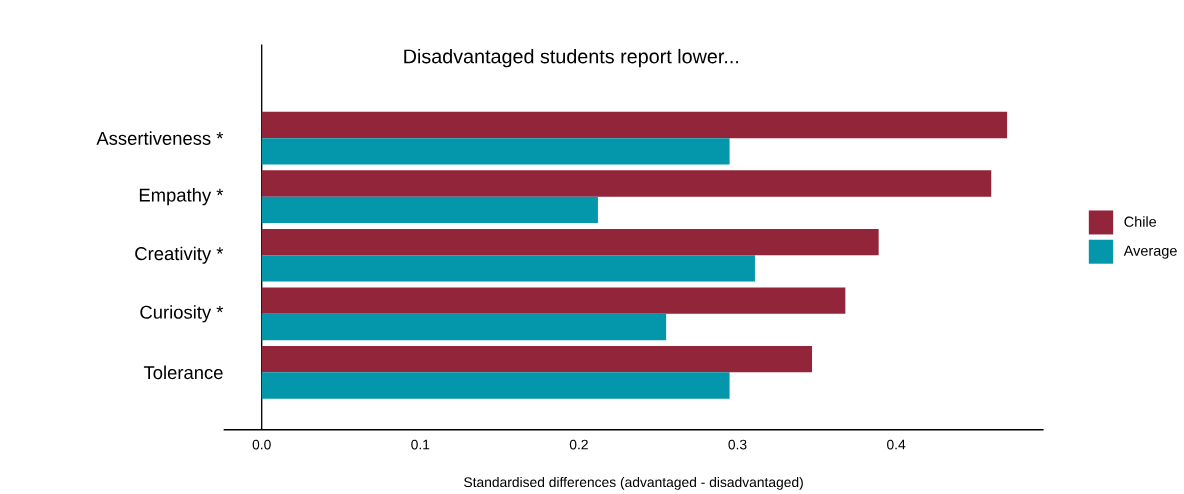 The height and width of the screenshot is (494, 1184). I want to click on y-tick-label: Assertiveness *, so click(160, 138).